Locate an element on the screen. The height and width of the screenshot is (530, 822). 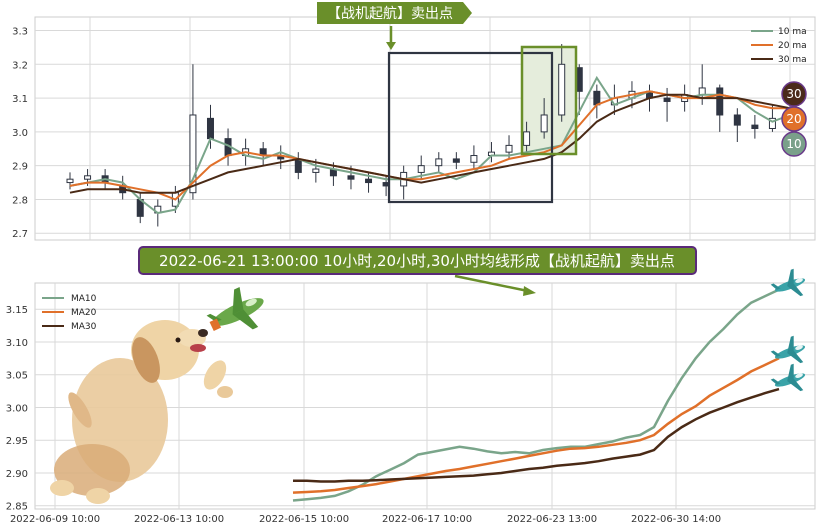
top-legend: 10 ma 20 ma 30 ma is located at coordinates (779, 46).